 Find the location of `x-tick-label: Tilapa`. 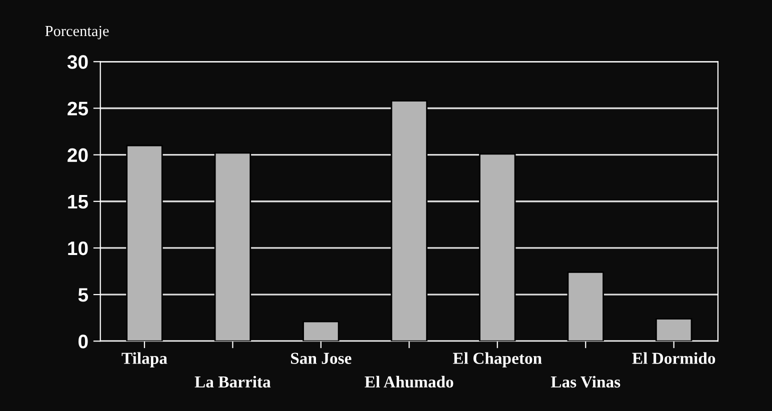

x-tick-label: Tilapa is located at coordinates (145, 360).